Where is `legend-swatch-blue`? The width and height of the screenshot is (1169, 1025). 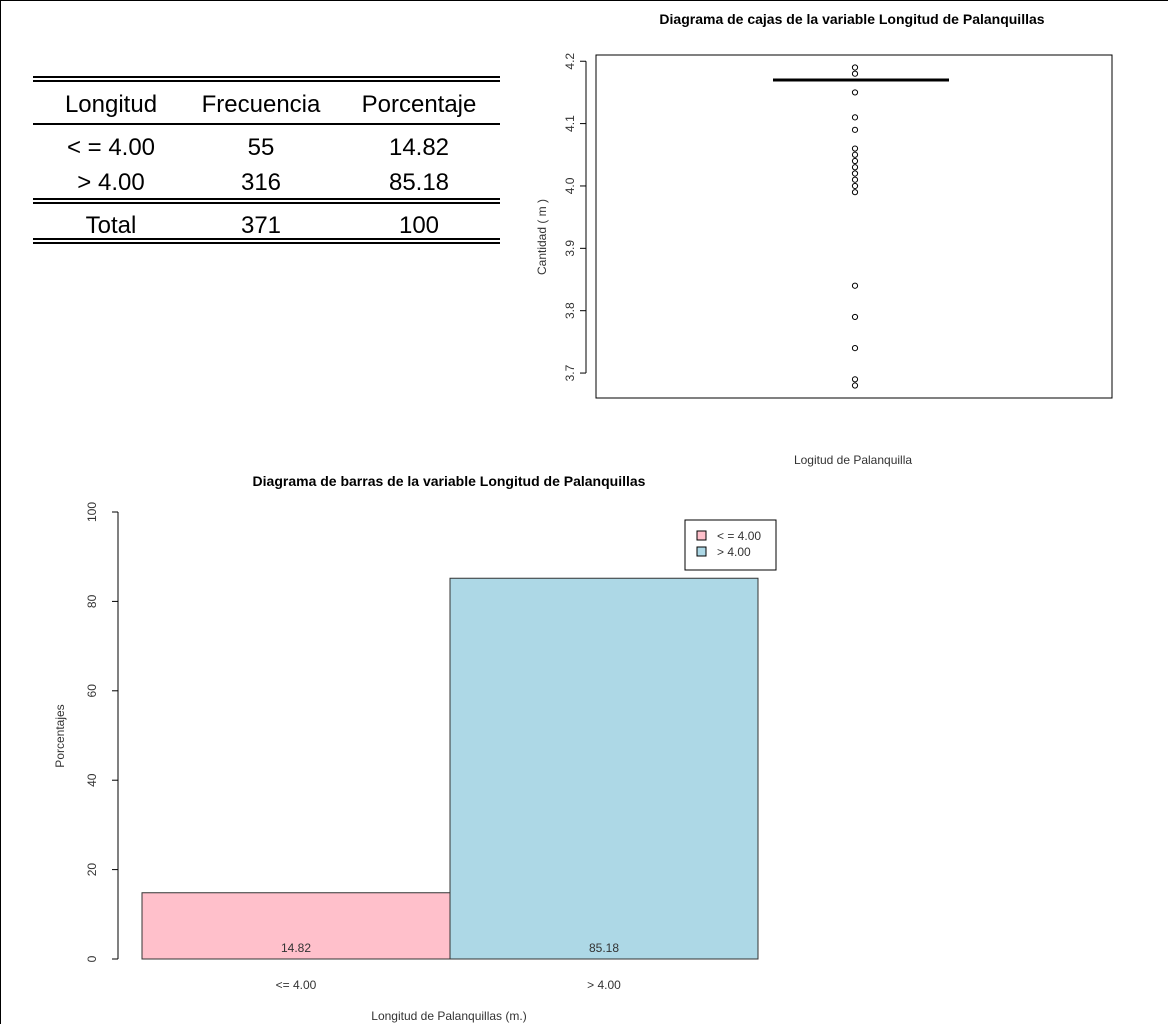
legend-swatch-blue is located at coordinates (701, 551).